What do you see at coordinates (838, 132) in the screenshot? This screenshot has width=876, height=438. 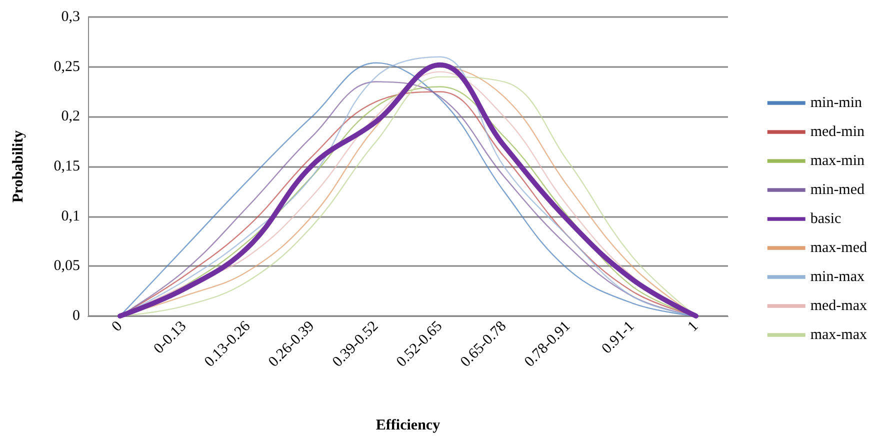 I see `legend-label: med-min` at bounding box center [838, 132].